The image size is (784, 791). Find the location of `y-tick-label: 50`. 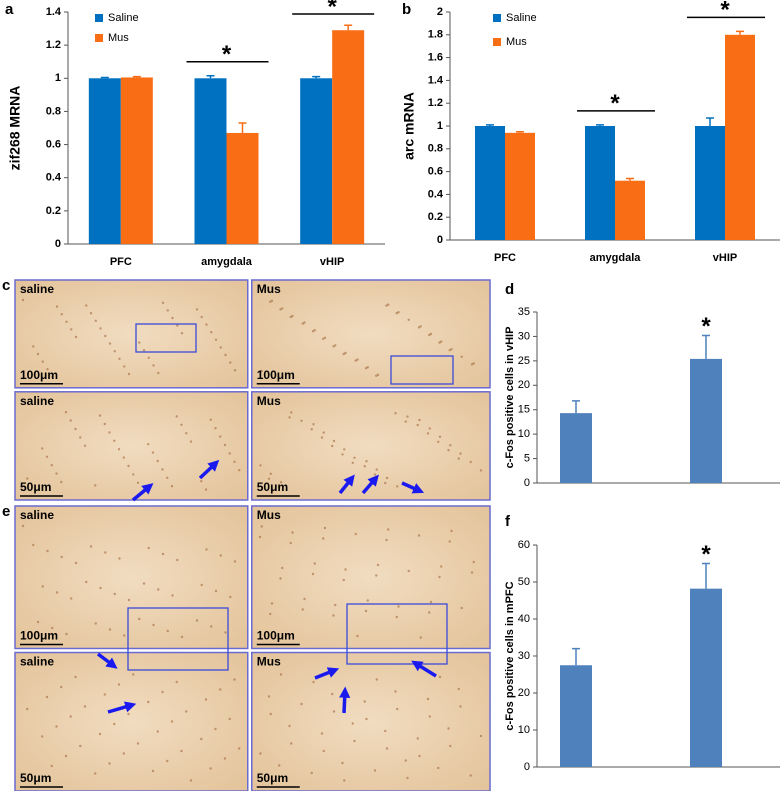

y-tick-label: 50 is located at coordinates (524, 582).